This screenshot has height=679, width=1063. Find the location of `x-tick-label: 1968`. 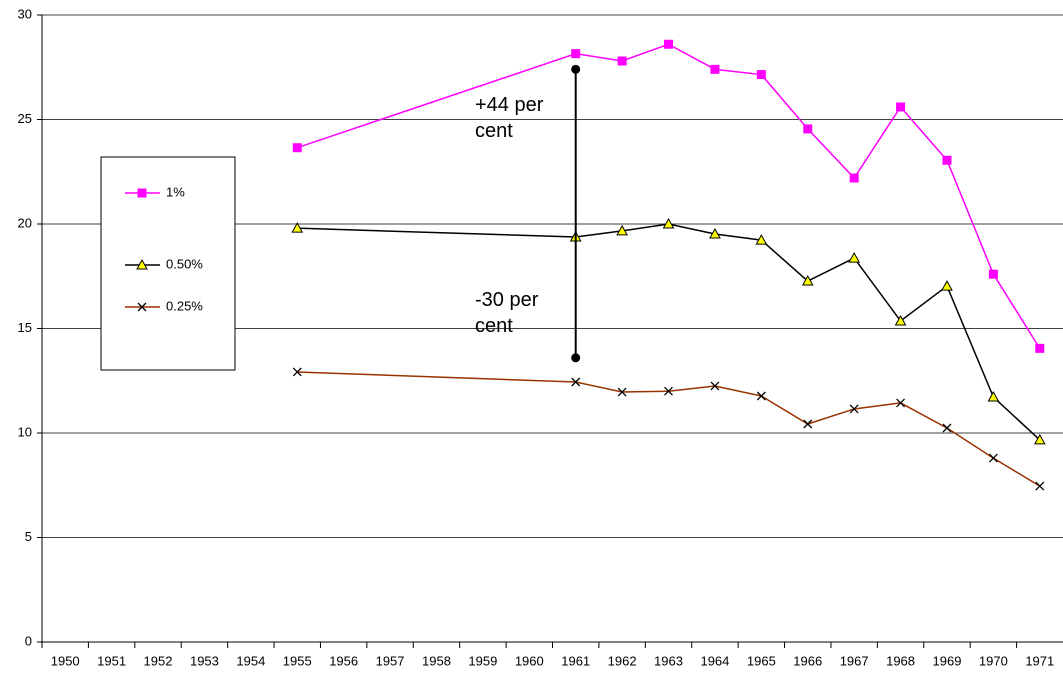

x-tick-label: 1968 is located at coordinates (900, 660).